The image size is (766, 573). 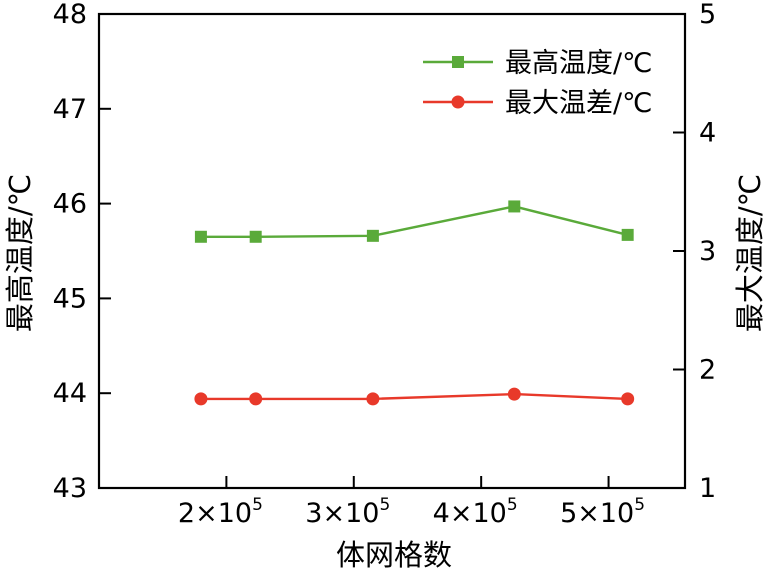 What do you see at coordinates (578, 63) in the screenshot?
I see `legend-label: 最高温度/℃` at bounding box center [578, 63].